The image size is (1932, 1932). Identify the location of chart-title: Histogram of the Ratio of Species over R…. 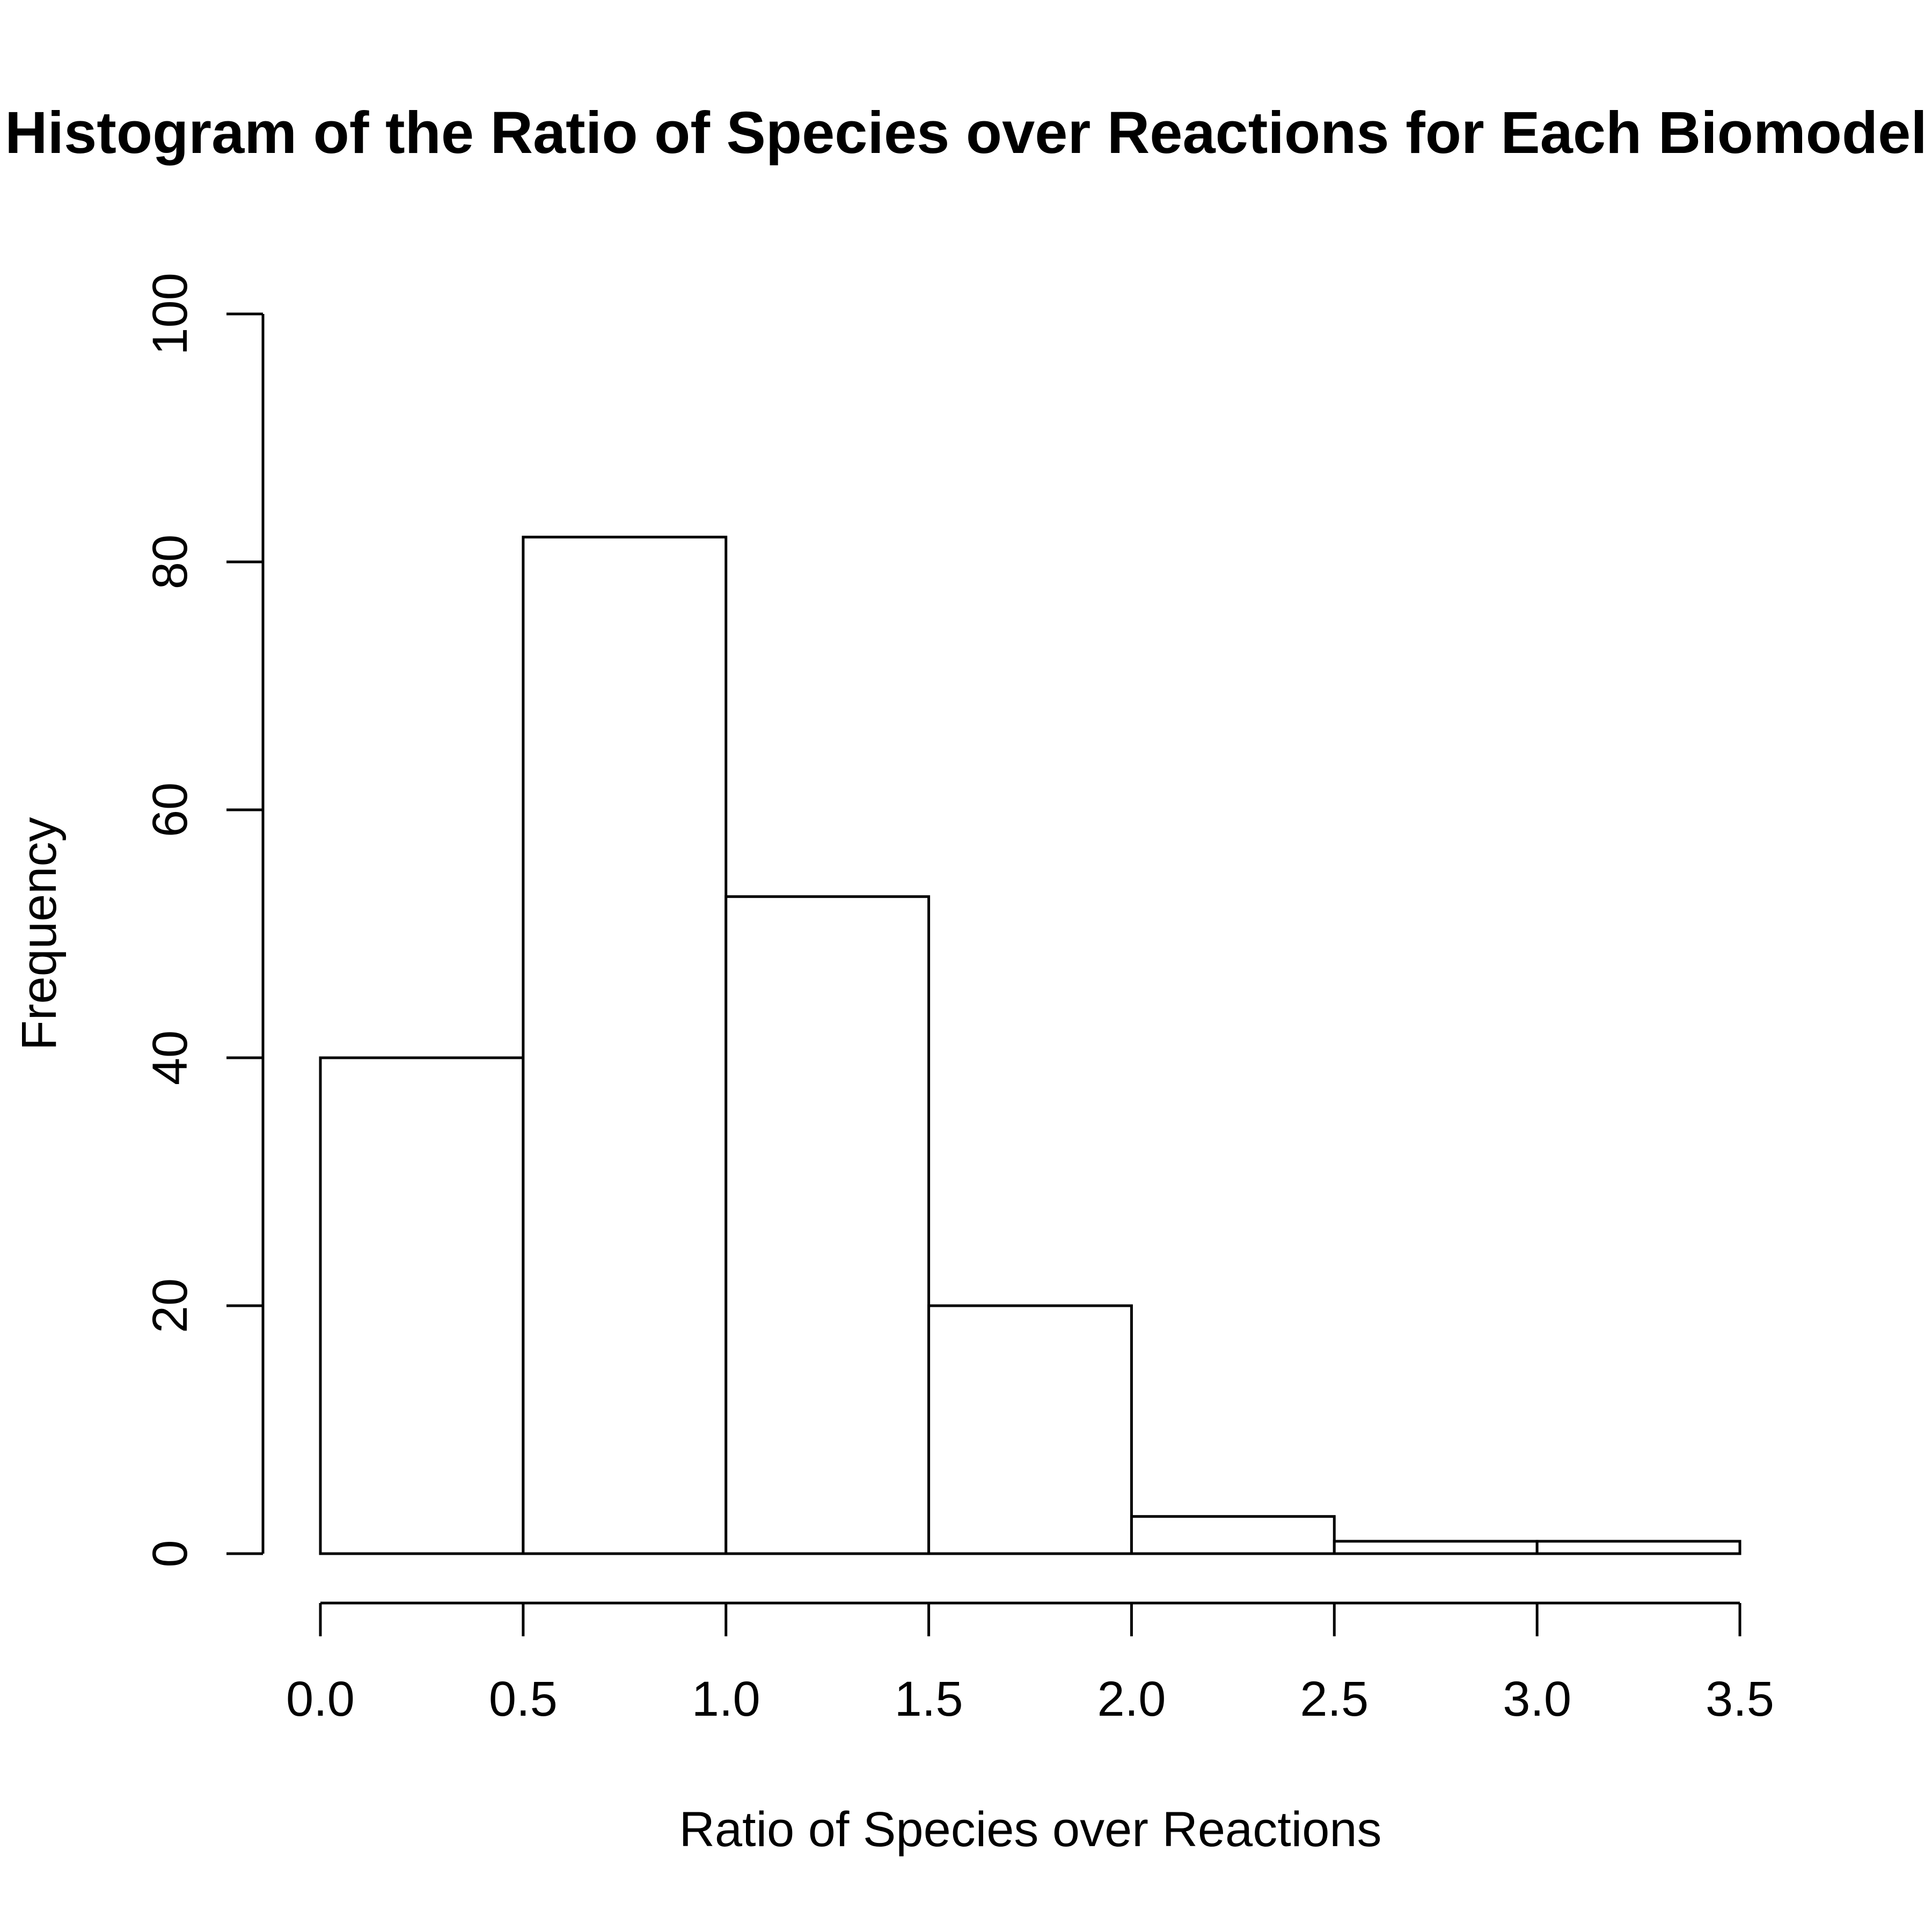
(966, 133).